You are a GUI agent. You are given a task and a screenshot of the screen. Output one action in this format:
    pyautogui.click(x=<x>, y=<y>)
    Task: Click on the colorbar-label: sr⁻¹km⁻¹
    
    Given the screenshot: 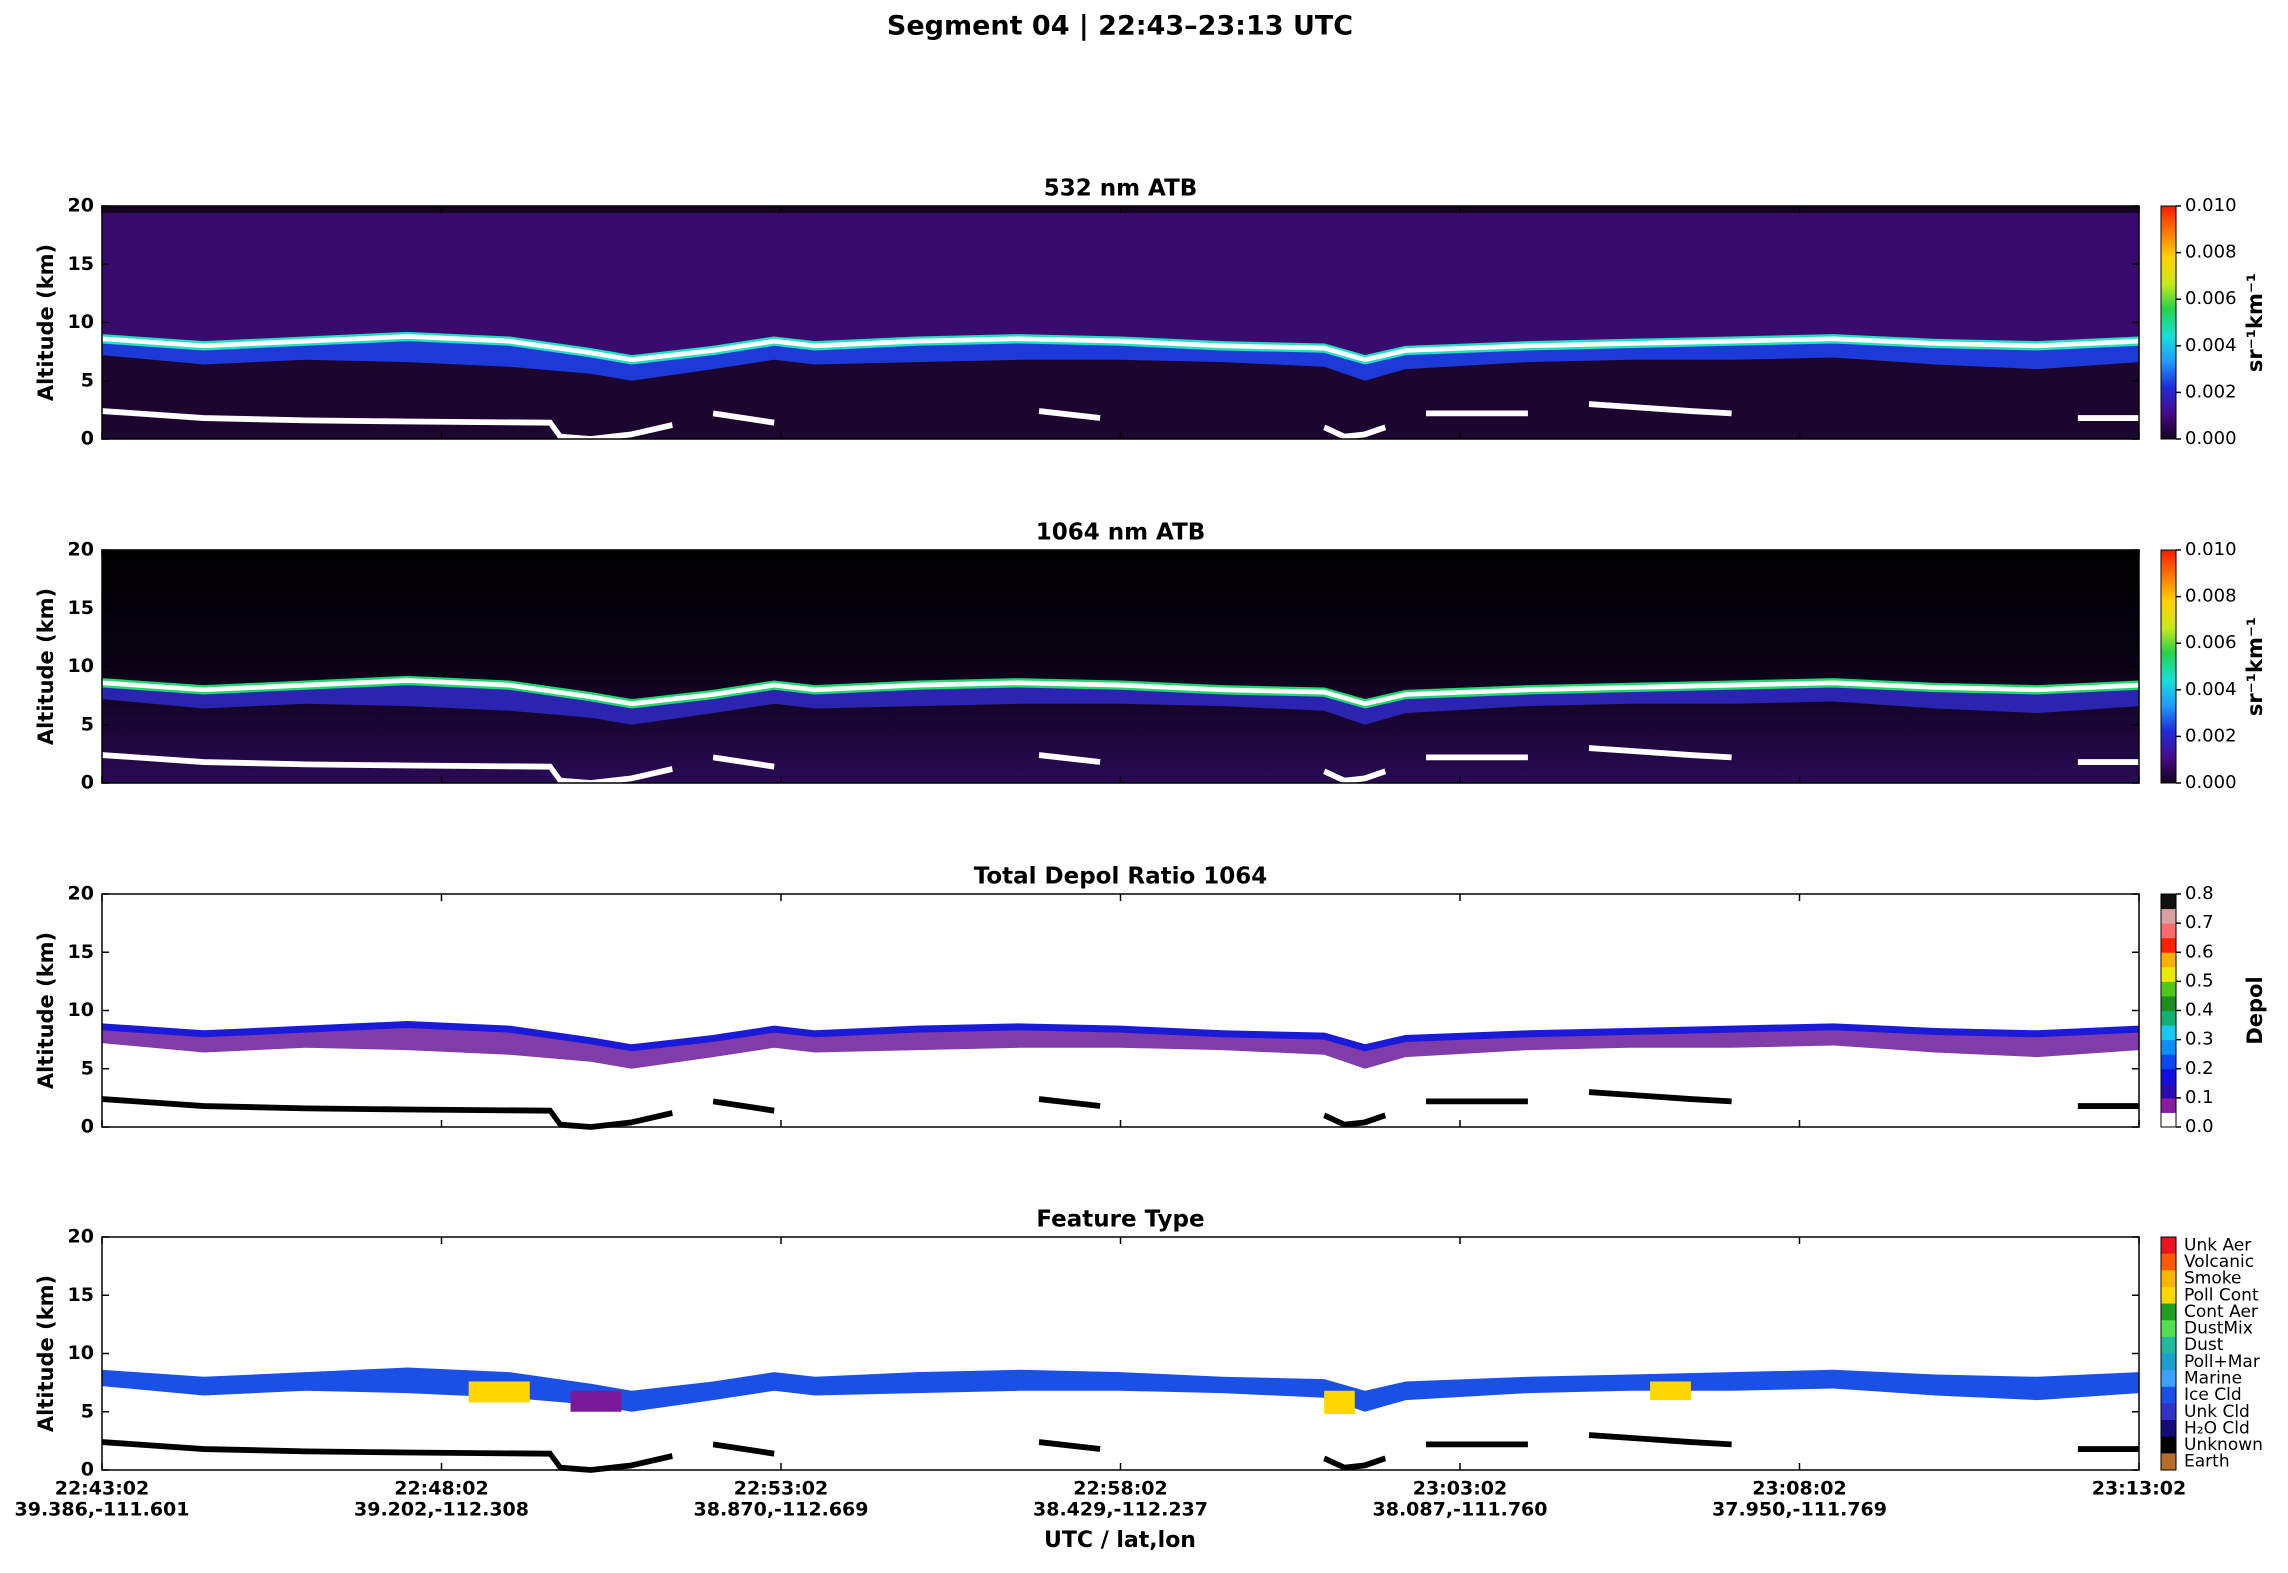 What is the action you would take?
    pyautogui.click(x=2255, y=666)
    